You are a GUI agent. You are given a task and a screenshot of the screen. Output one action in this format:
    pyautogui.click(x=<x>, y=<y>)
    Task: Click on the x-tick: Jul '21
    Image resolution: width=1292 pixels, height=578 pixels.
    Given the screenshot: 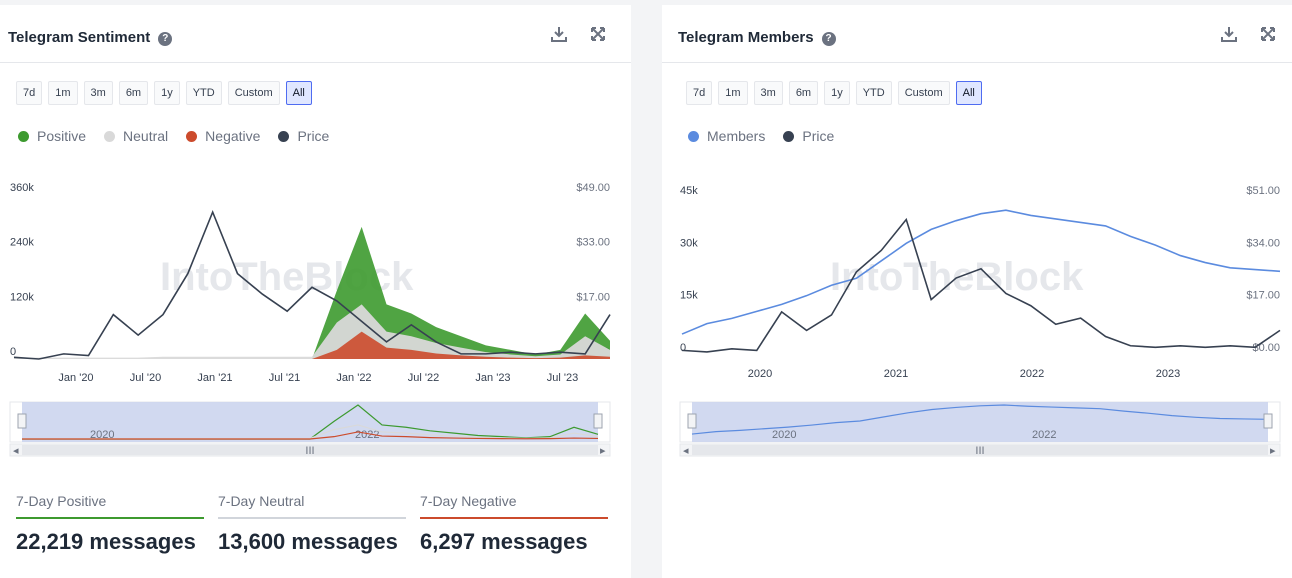 What is the action you would take?
    pyautogui.click(x=284, y=378)
    